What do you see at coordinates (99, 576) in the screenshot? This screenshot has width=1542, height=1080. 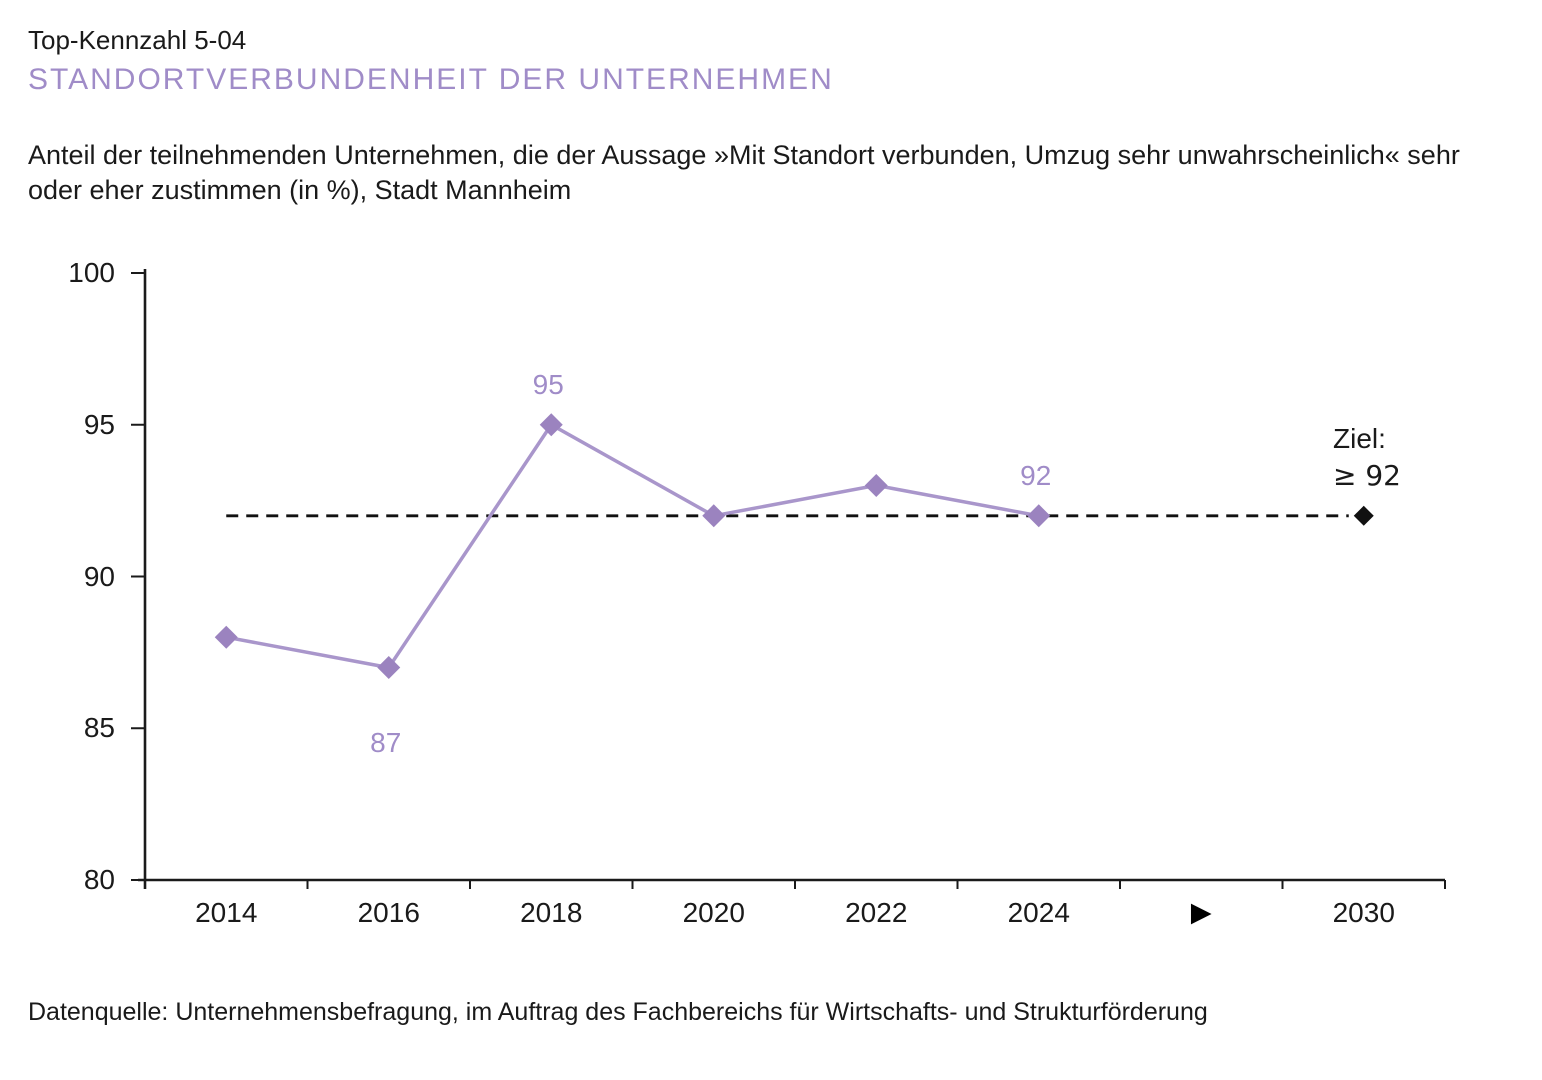 I see `y-axis-label: 90` at bounding box center [99, 576].